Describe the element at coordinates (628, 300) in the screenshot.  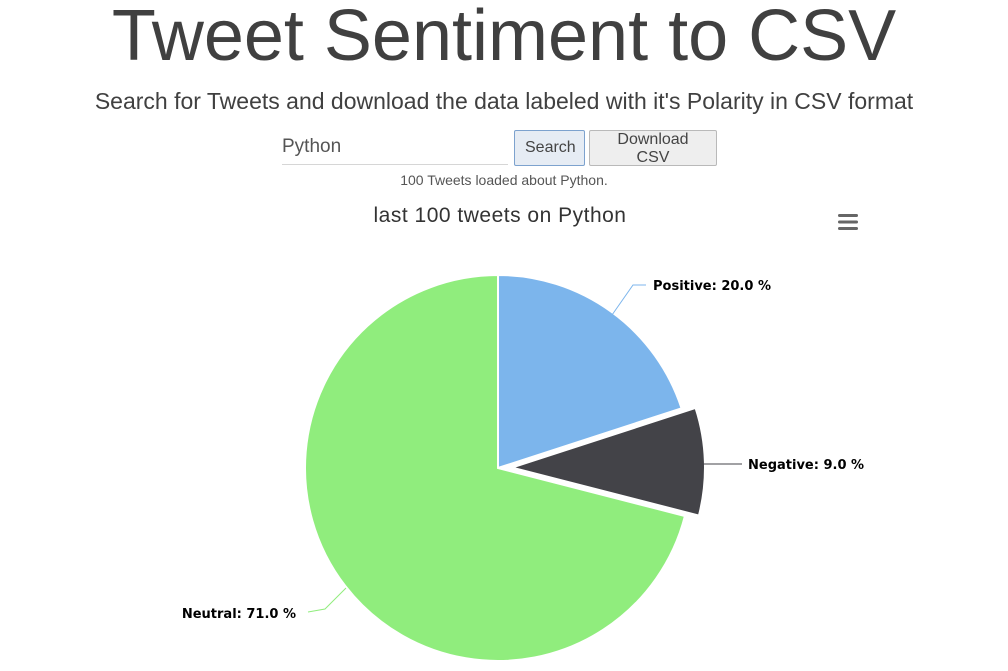
I see `connector-line-positive` at that location.